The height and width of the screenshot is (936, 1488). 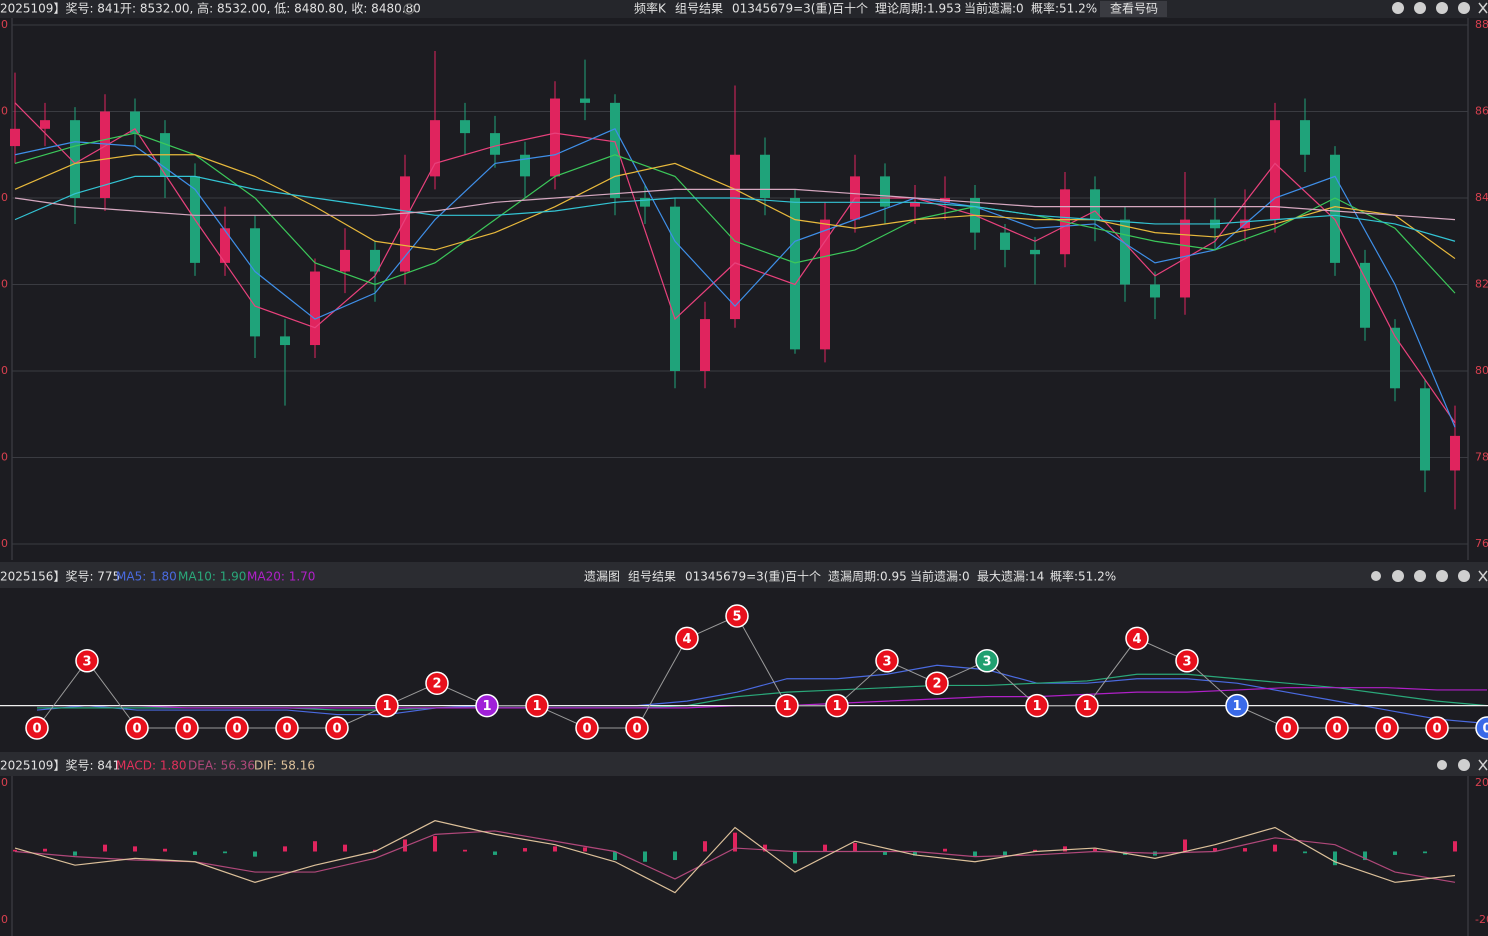 What do you see at coordinates (803, 577) in the screenshot?
I see `position: 百十个` at bounding box center [803, 577].